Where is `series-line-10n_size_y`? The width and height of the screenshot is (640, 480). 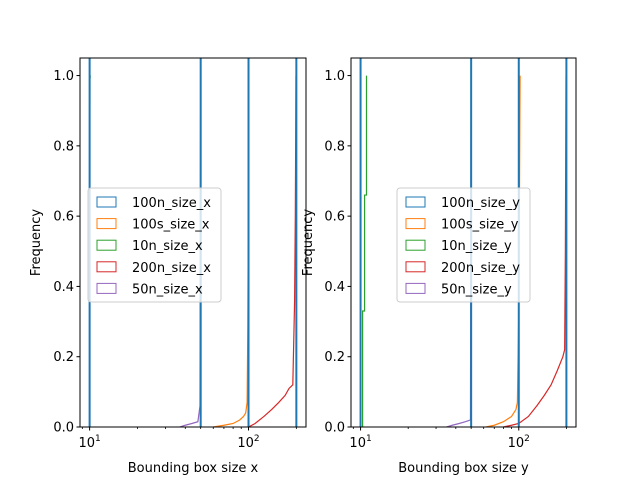 series-line-10n_size_y is located at coordinates (365, 251).